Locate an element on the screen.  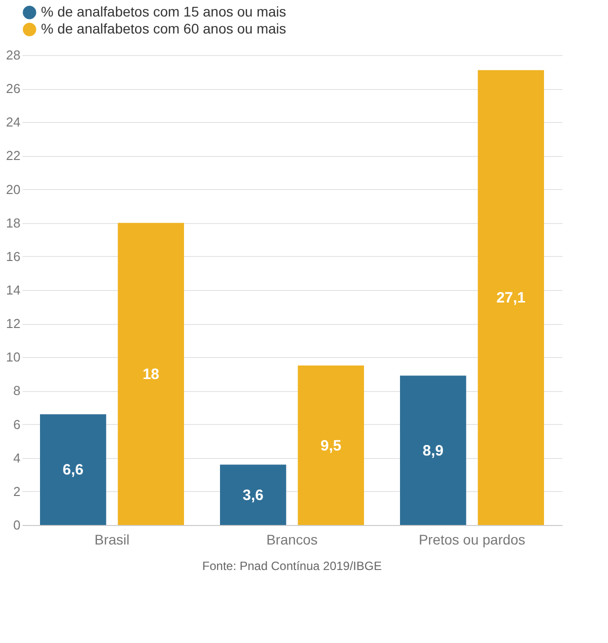
y-tick-label: 12 is located at coordinates (13, 324).